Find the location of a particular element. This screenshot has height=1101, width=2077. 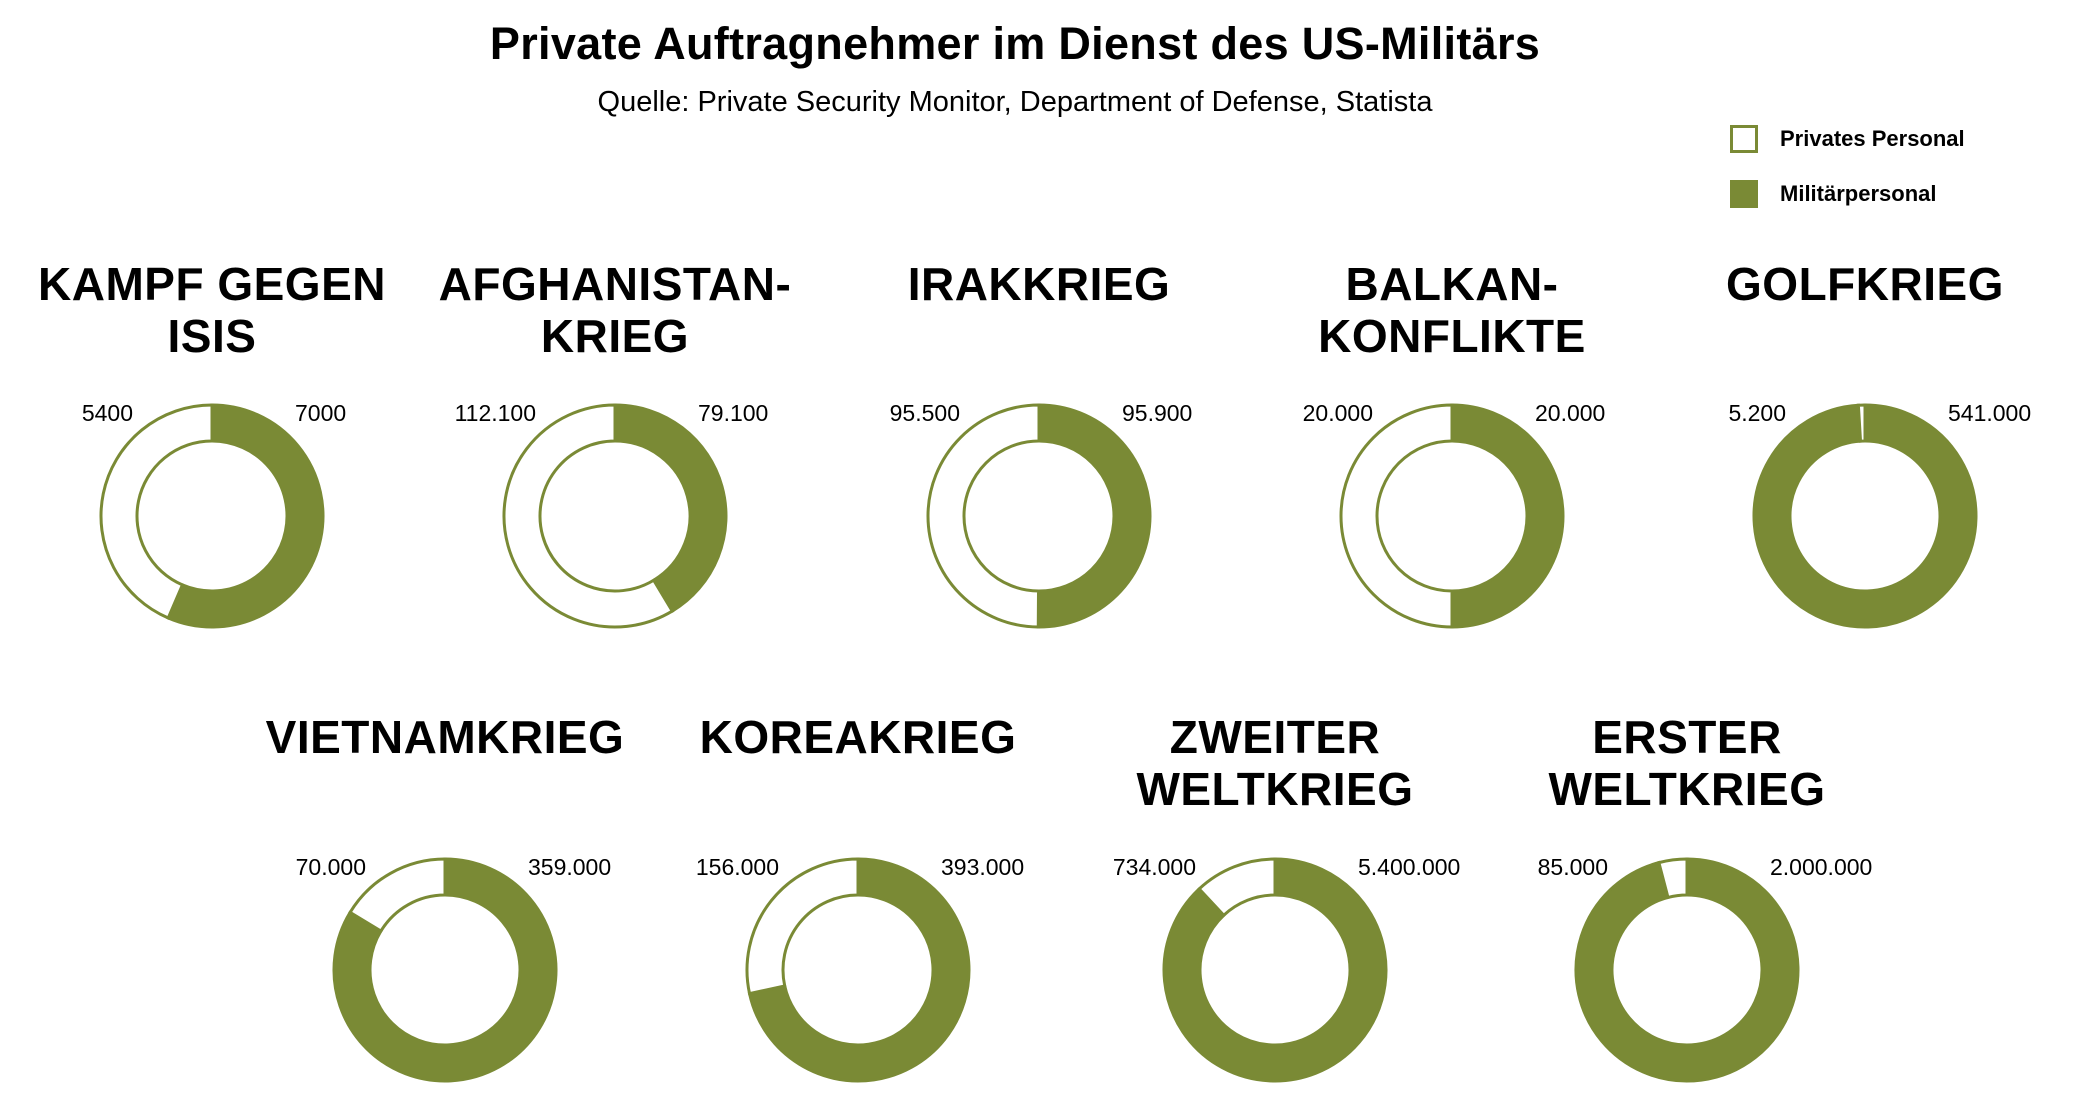

chart-heading-line: AFGHANISTAN- is located at coordinates (615, 284).